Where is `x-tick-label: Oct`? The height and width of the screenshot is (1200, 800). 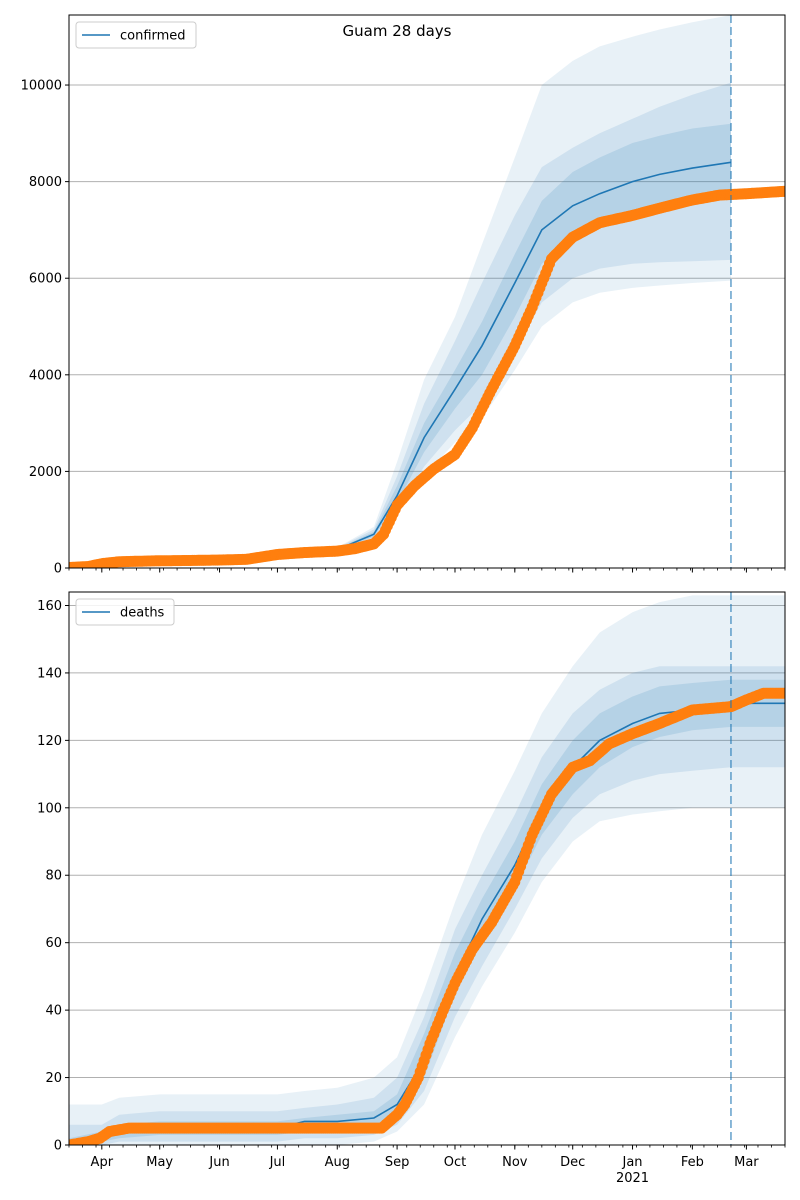 x-tick-label: Oct is located at coordinates (455, 1162).